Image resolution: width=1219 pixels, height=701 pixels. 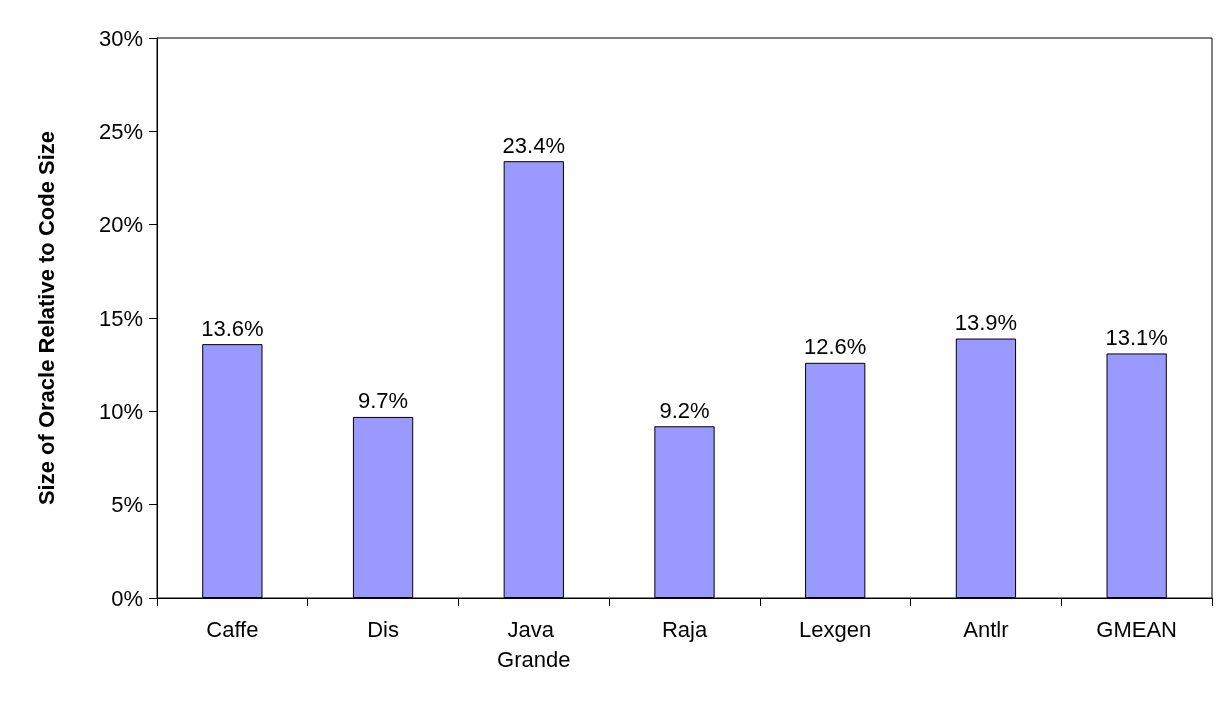 I want to click on x-tick-label: Lexgen, so click(x=835, y=629).